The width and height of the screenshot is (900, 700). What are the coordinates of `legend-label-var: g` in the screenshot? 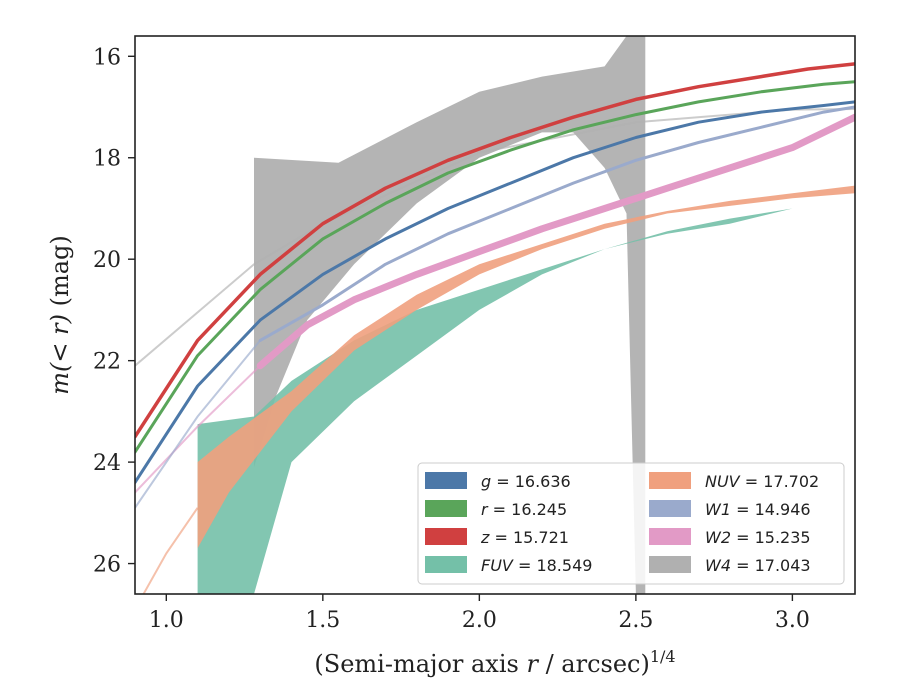 It's located at (486, 481).